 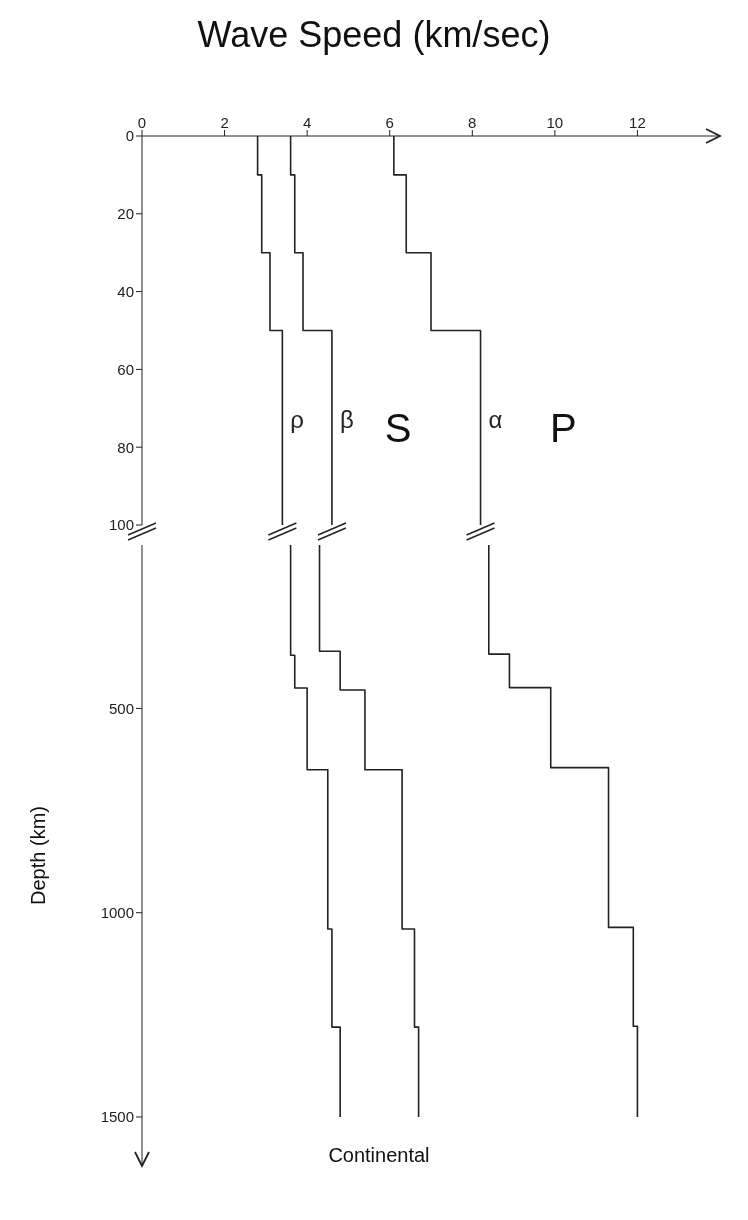 I want to click on annotation: S, so click(x=398, y=428).